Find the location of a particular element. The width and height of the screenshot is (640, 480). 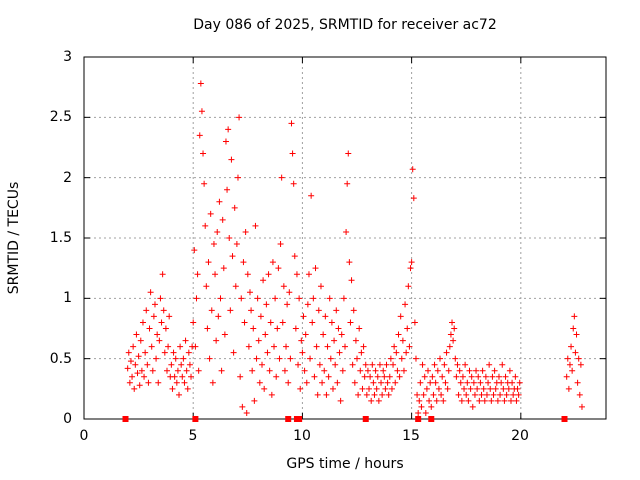

y-tick-label: 1 is located at coordinates (67, 298).